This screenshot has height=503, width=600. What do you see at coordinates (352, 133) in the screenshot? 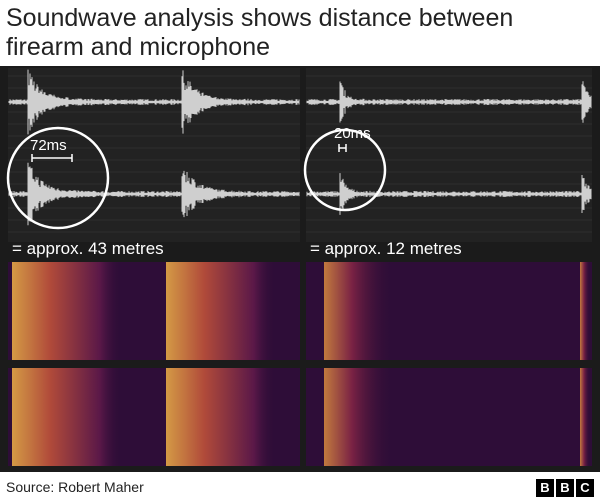
I see `interval-label: 20ms` at bounding box center [352, 133].